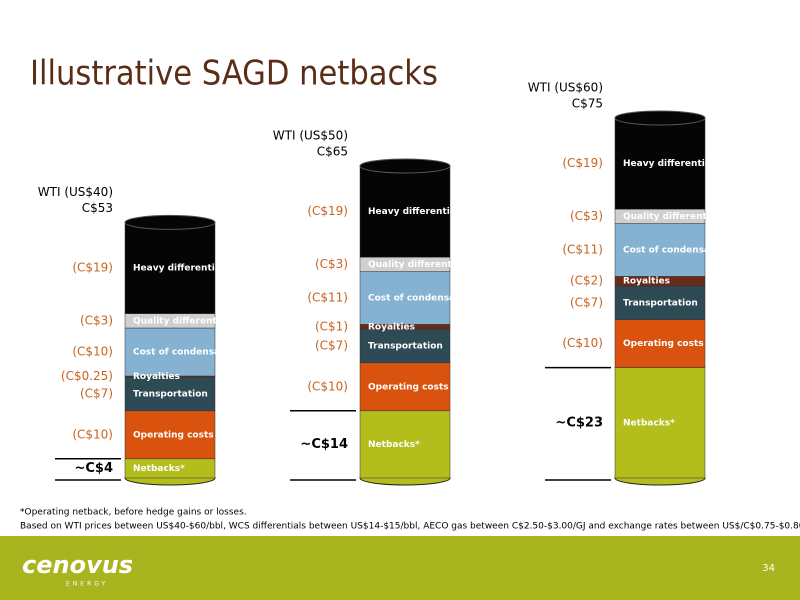 This screenshot has width=800, height=600. What do you see at coordinates (87, 584) in the screenshot?
I see `logo-sub: ENERGY` at bounding box center [87, 584].